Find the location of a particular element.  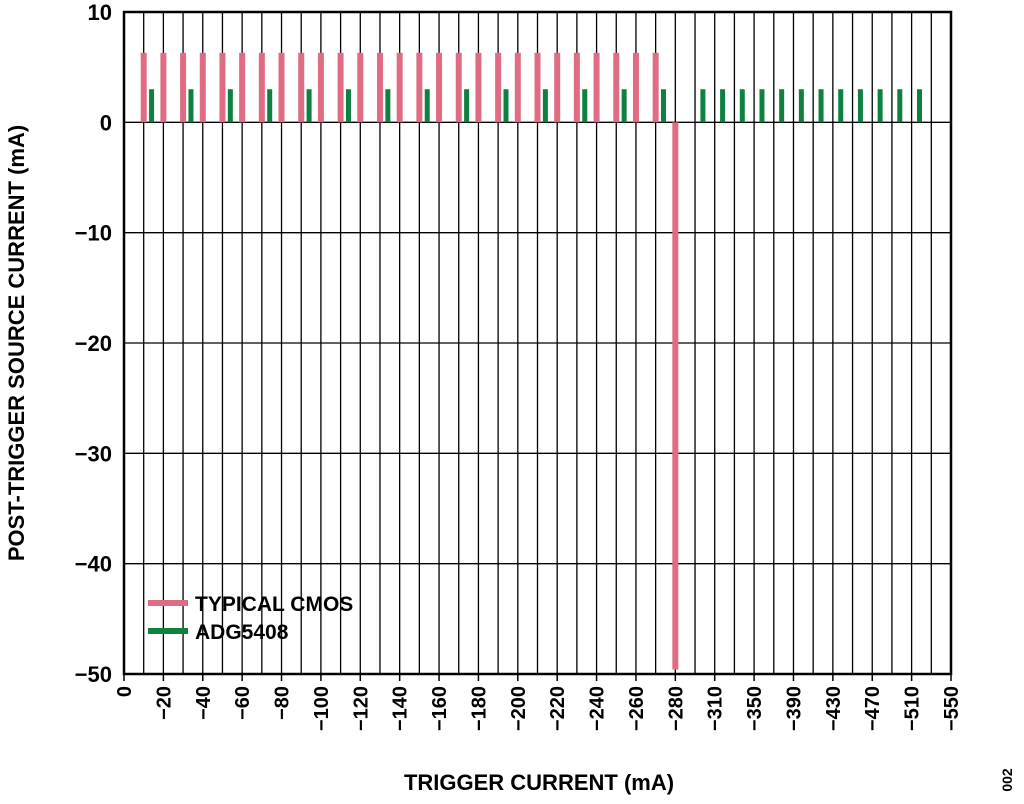

y-tick-label: 10 is located at coordinates (100, 12).